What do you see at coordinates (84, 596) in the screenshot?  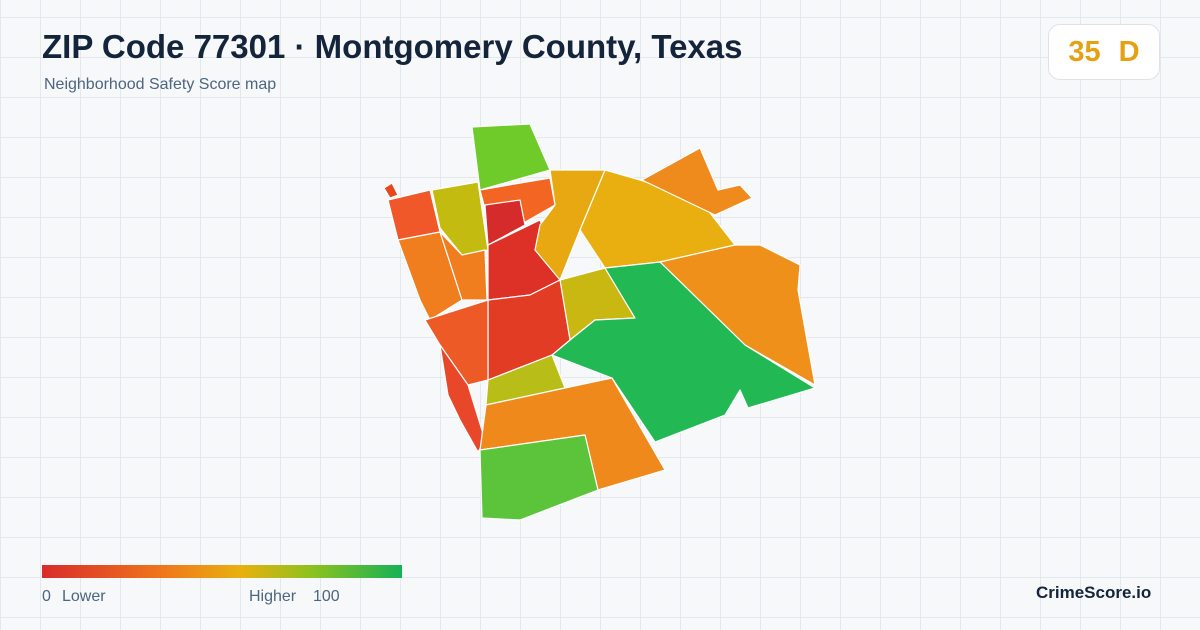 I see `legend-min-label: Lower` at bounding box center [84, 596].